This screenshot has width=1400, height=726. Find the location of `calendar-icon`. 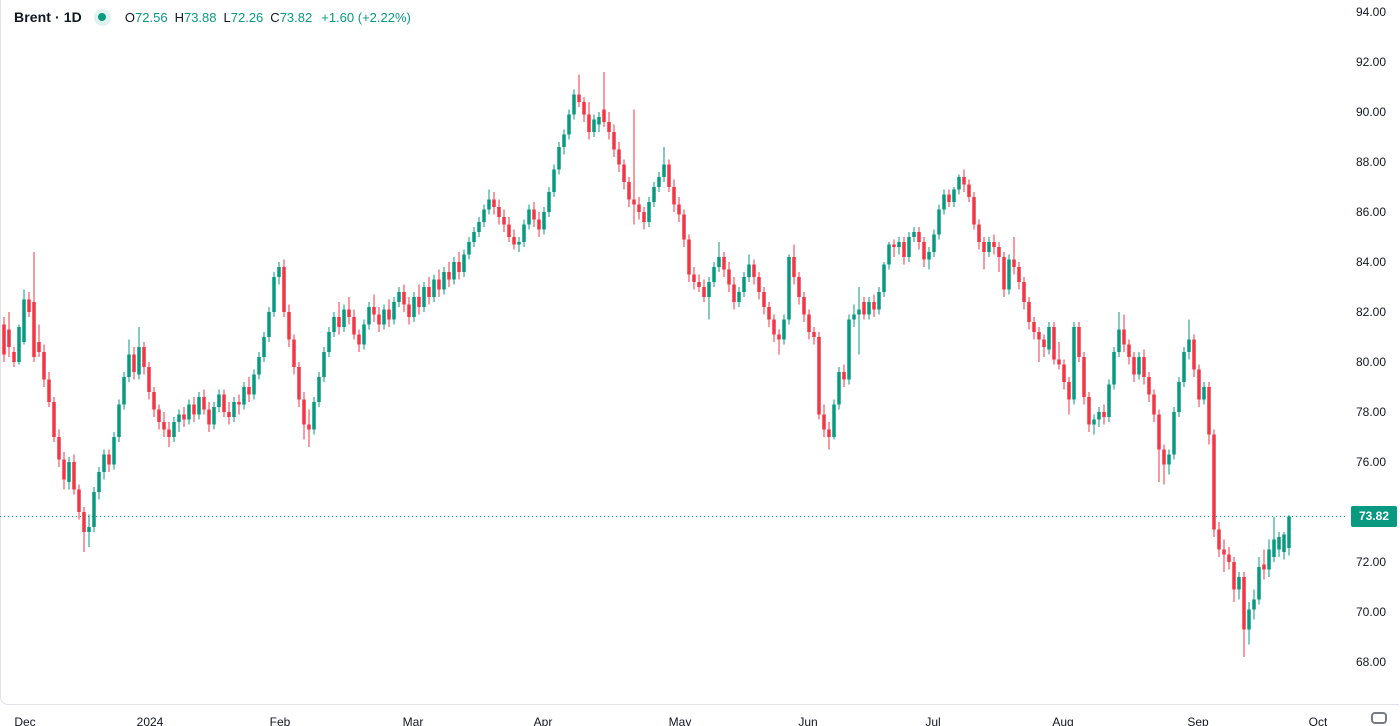

calendar-icon is located at coordinates (1379, 718).